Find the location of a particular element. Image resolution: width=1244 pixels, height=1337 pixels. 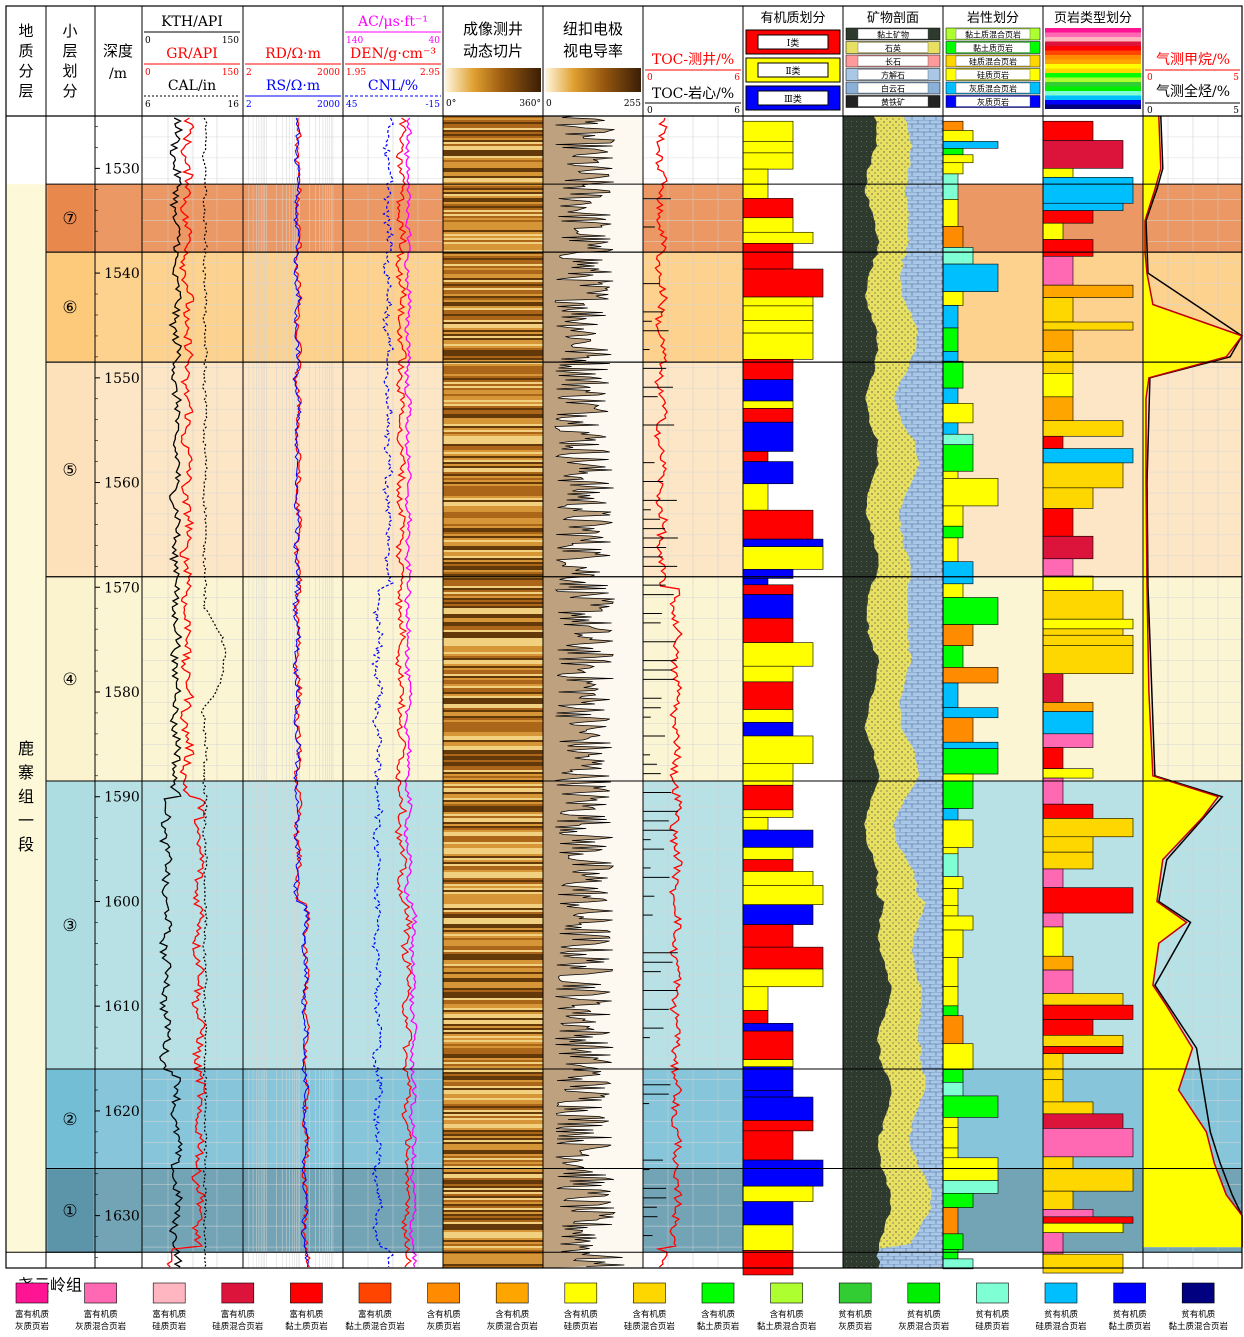

track1-scale-max: 16 is located at coordinates (234, 105).